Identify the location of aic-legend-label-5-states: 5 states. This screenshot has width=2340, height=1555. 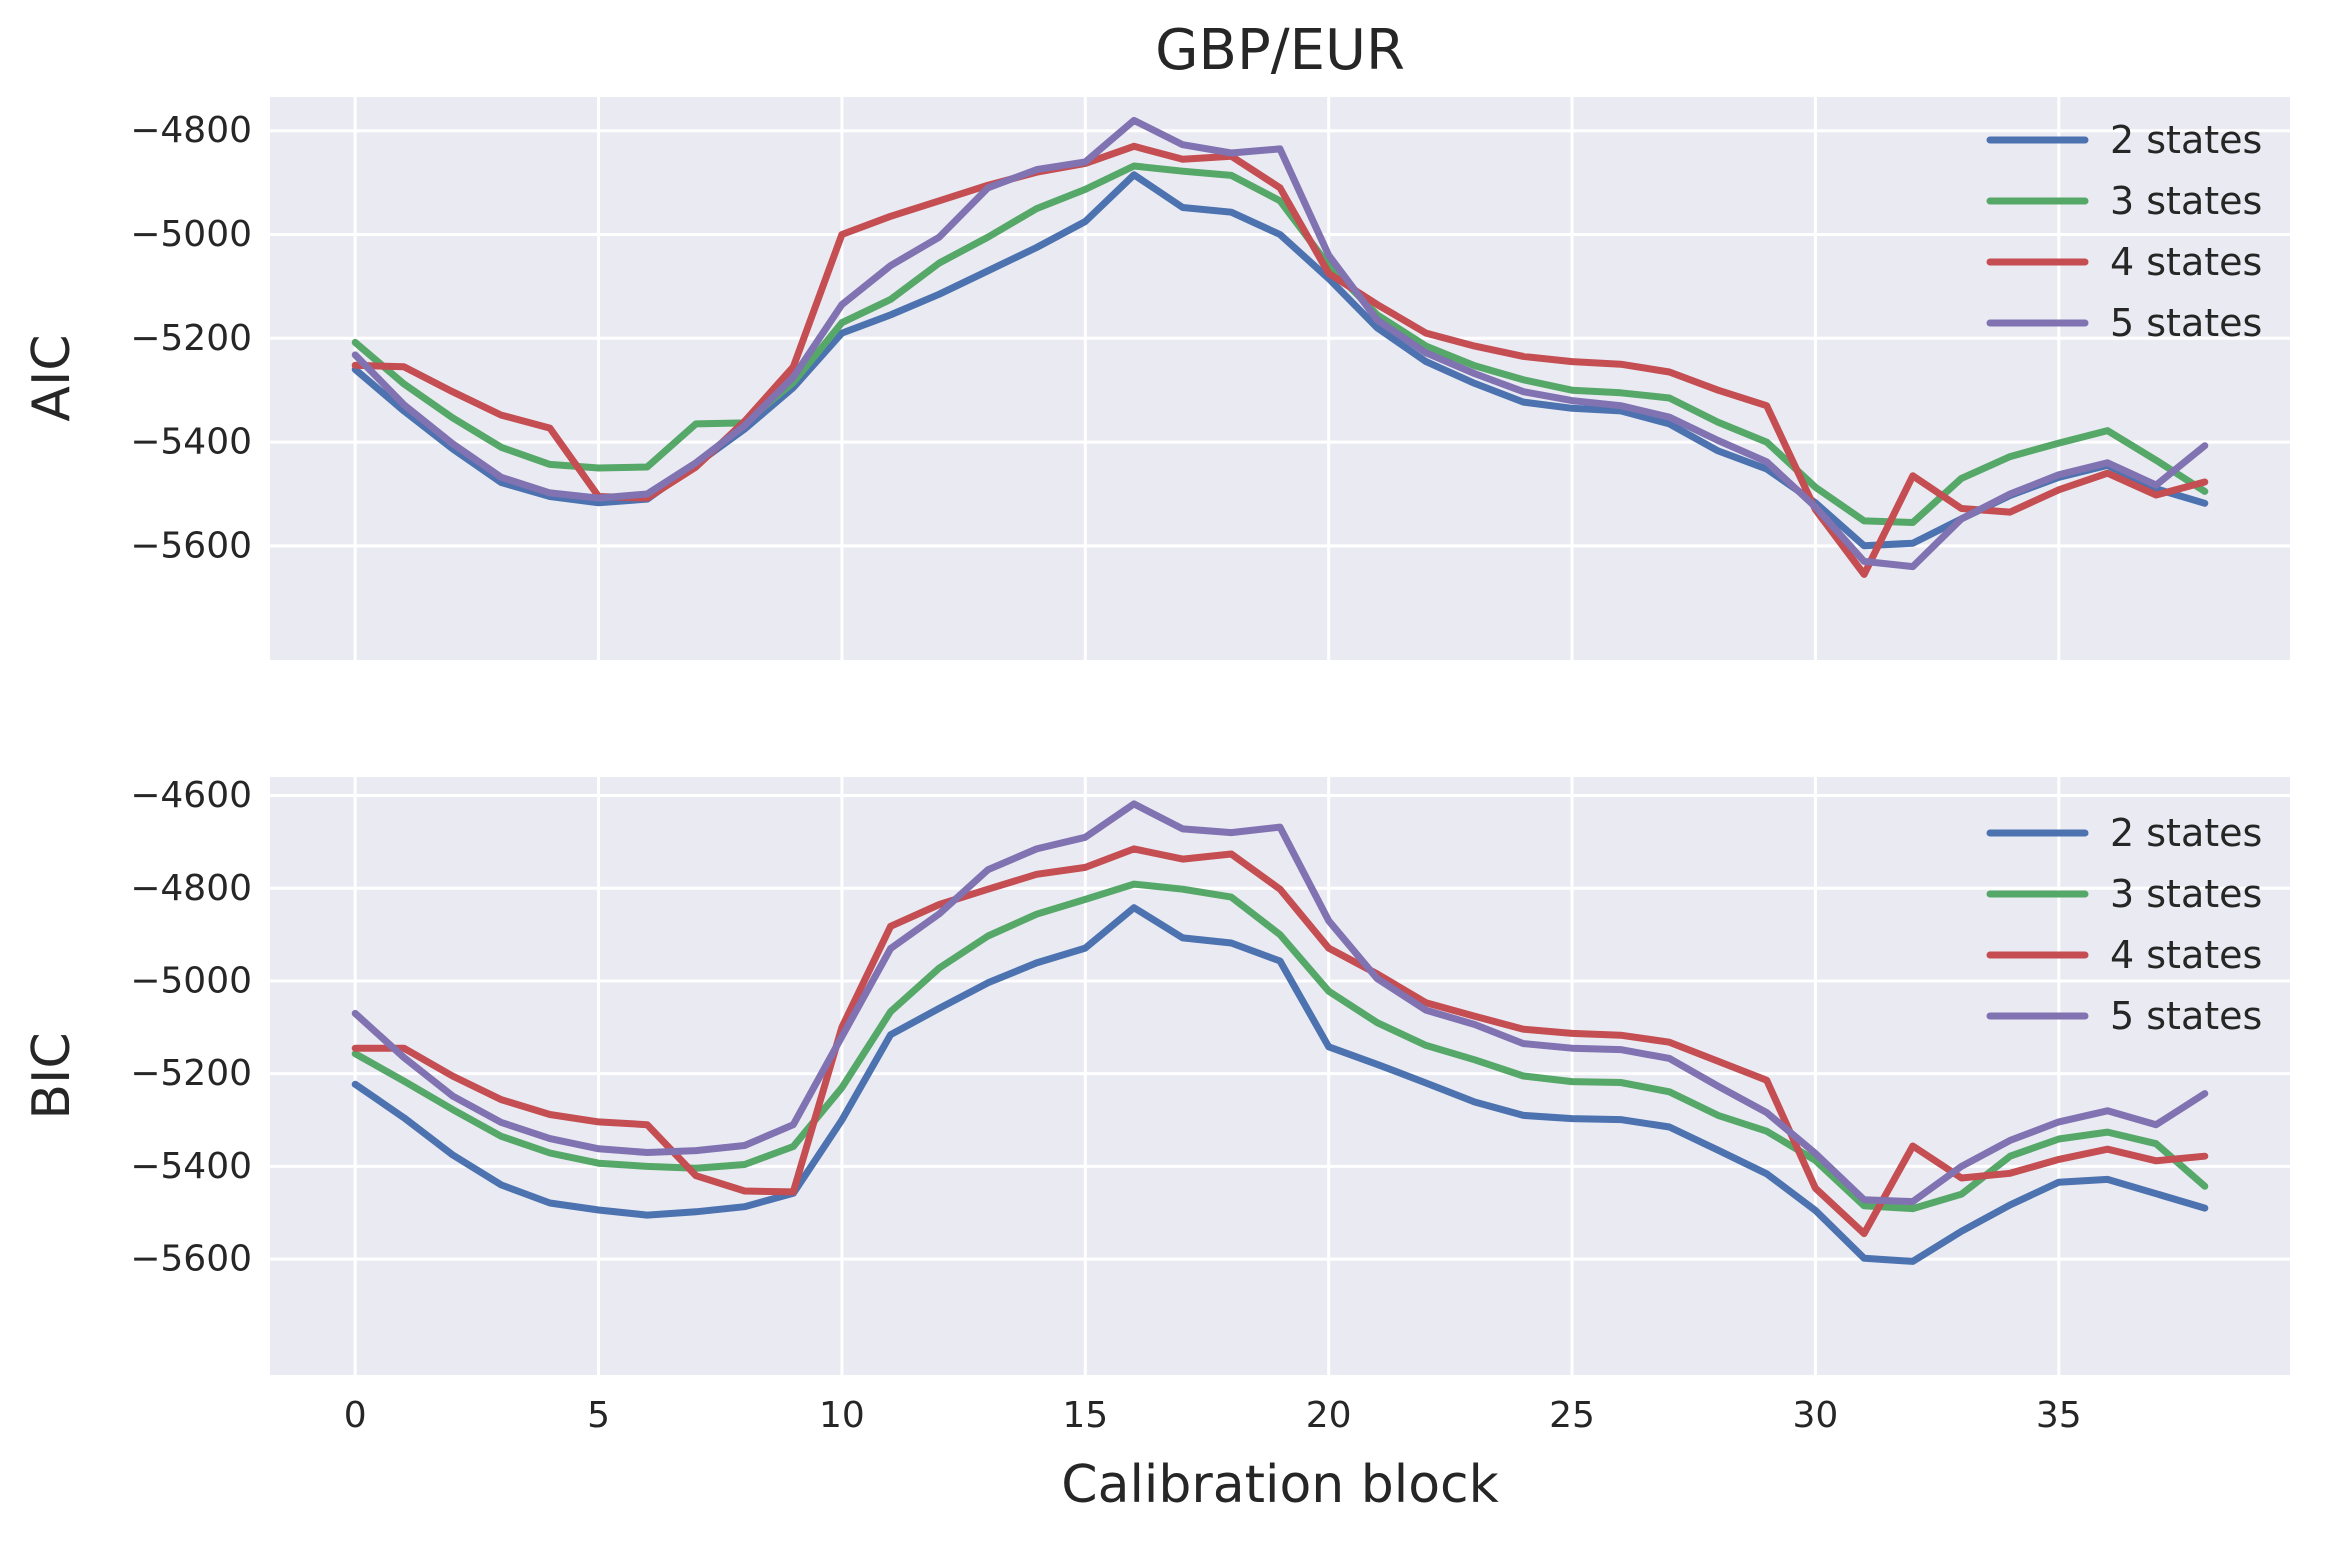
(2186, 323).